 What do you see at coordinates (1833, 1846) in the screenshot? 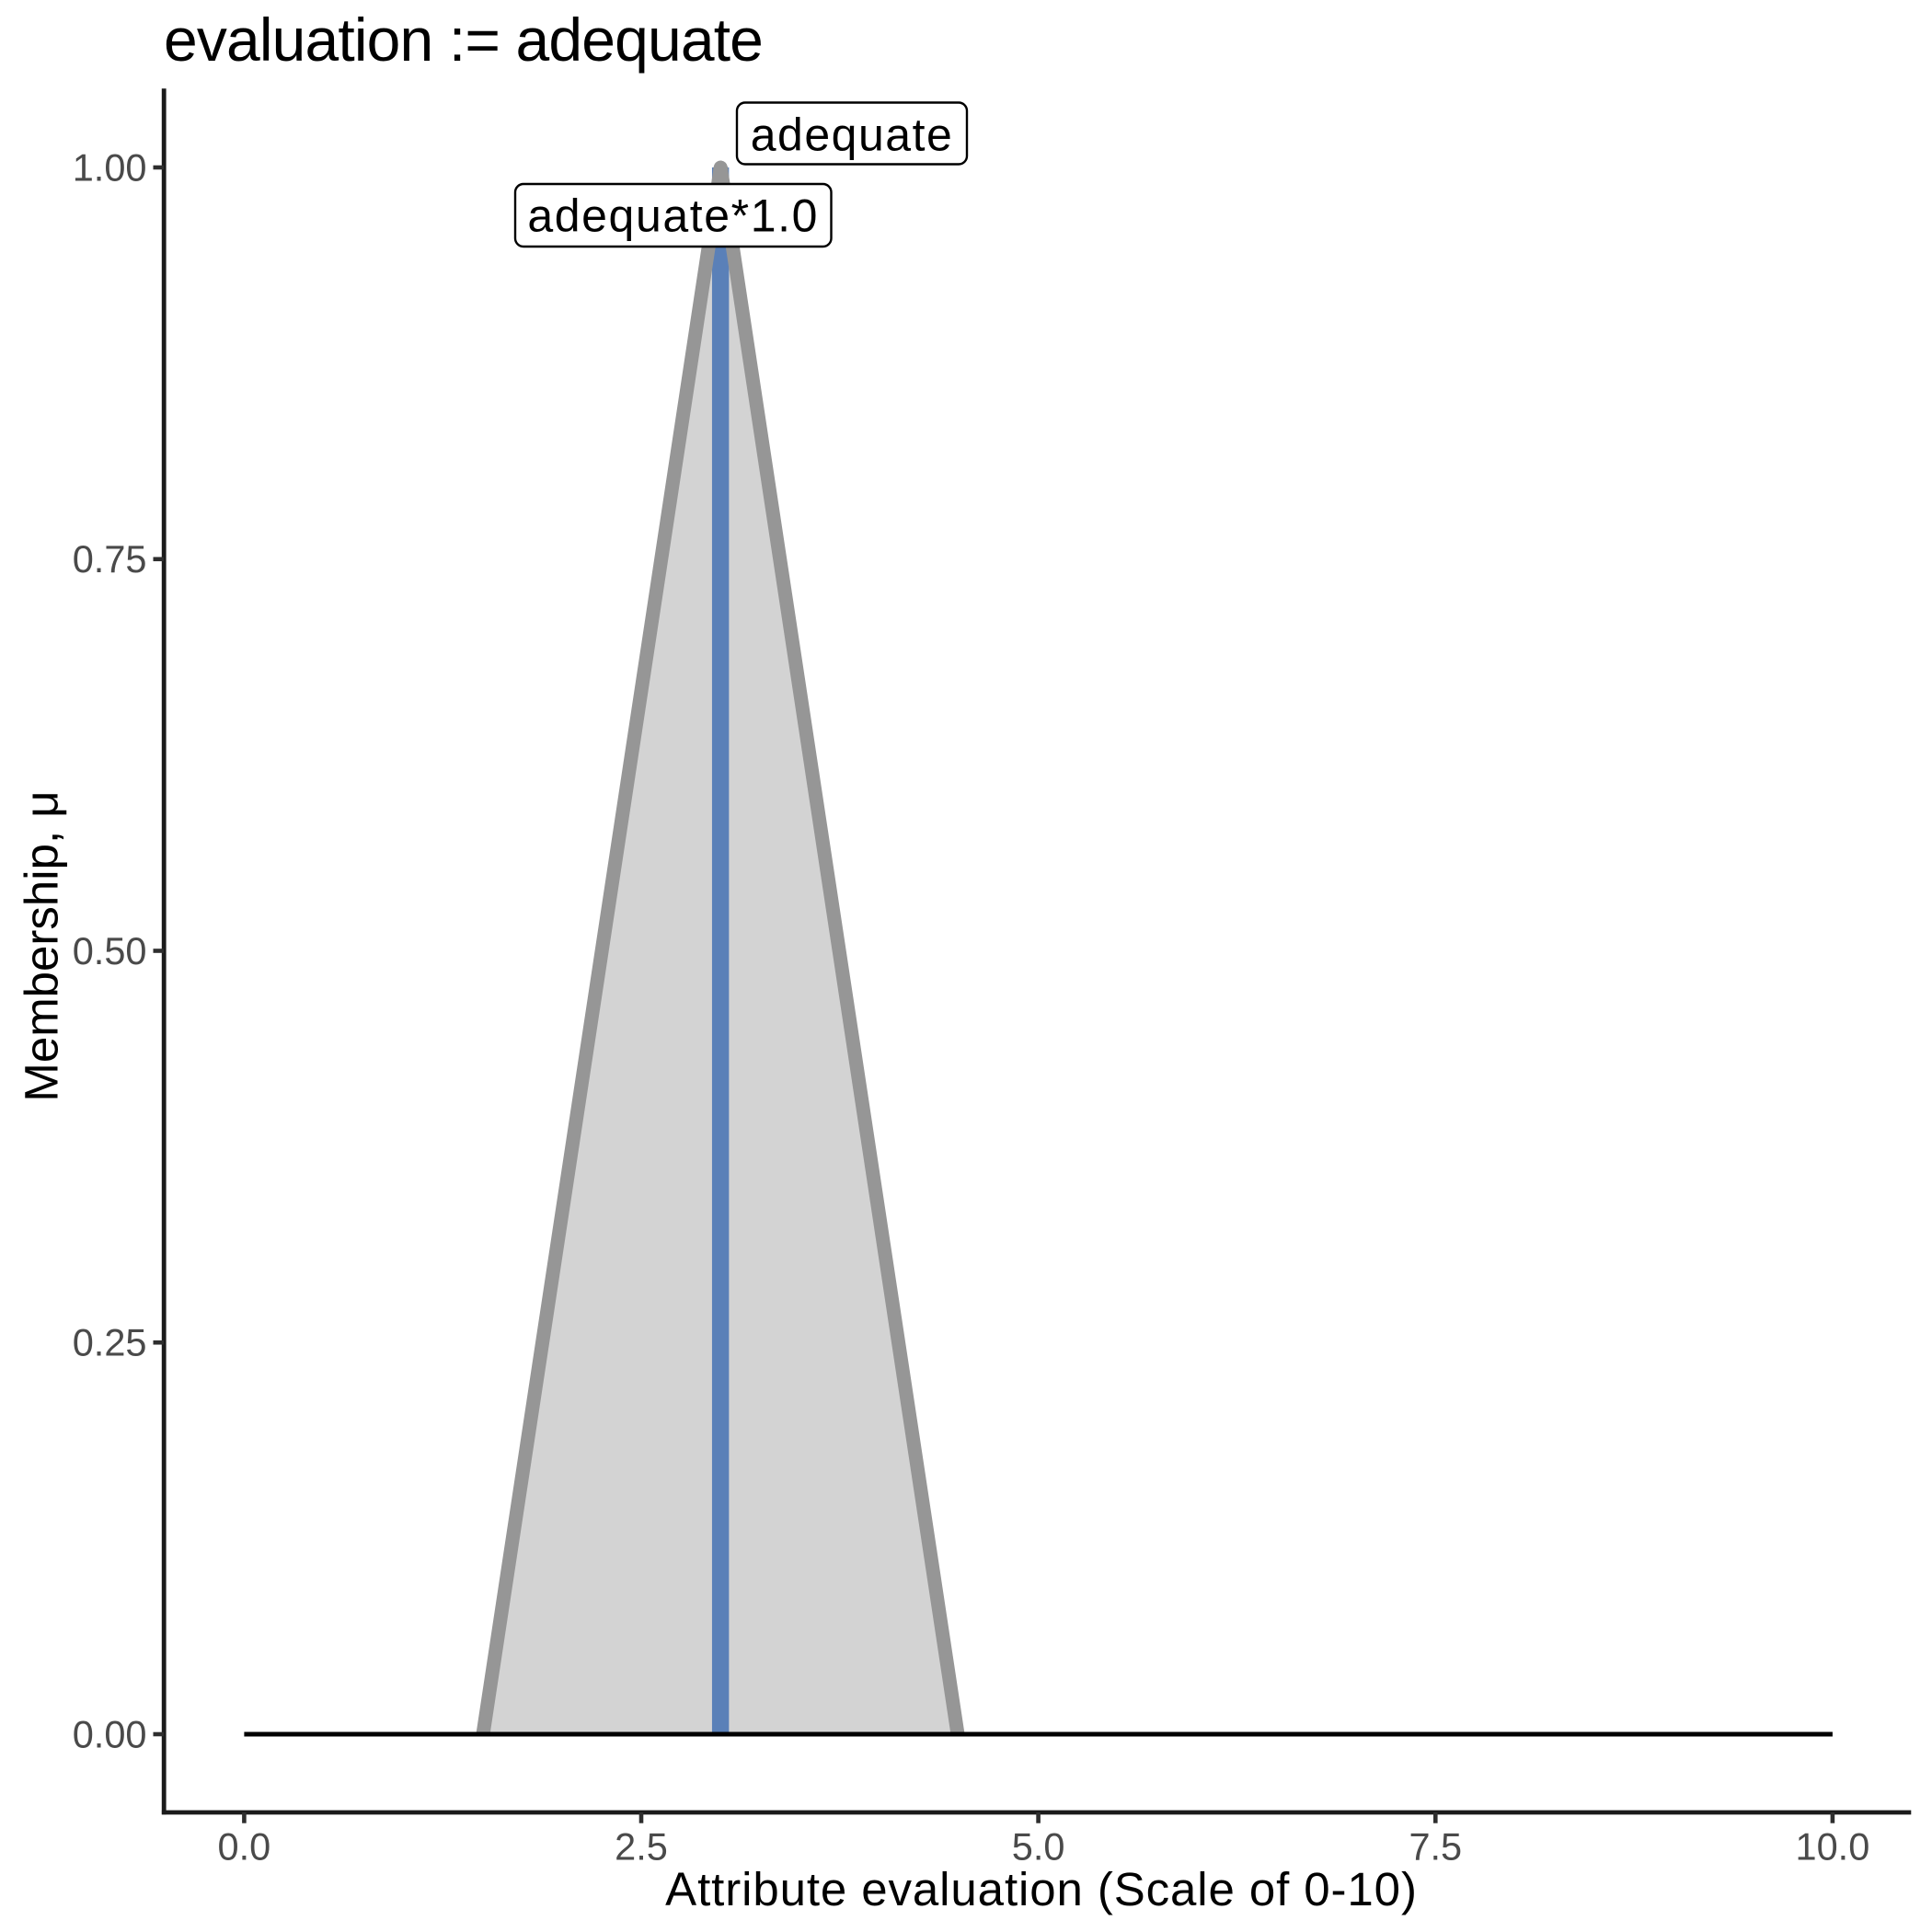
I see `svg-text: 10.0` at bounding box center [1833, 1846].